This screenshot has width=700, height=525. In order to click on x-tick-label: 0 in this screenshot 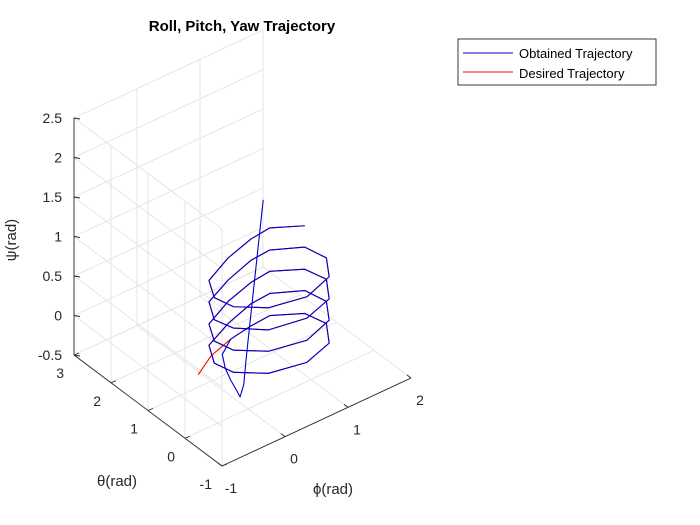, I will do `click(294, 459)`.